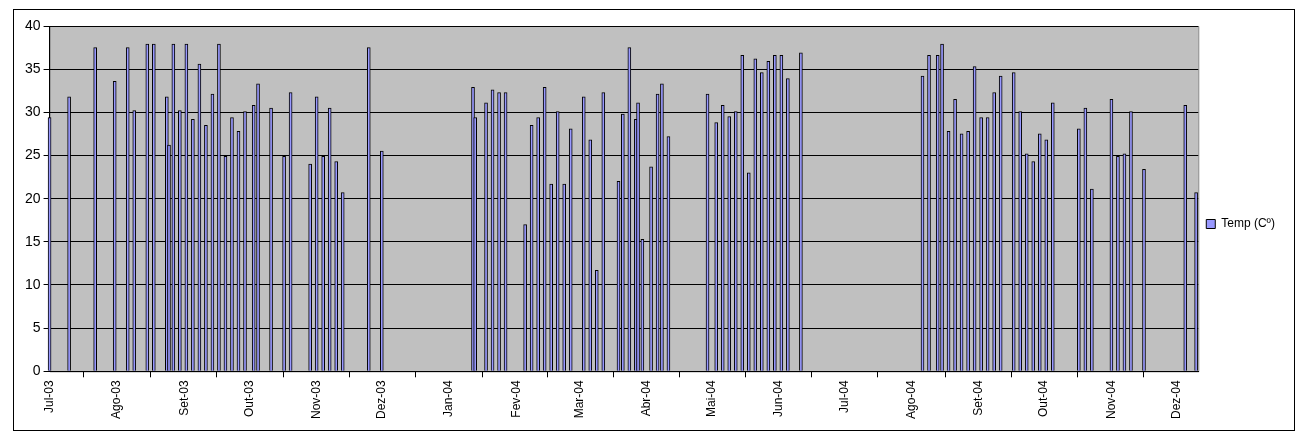 This screenshot has height=444, width=1309. I want to click on x-tick-label: Nov-04, so click(1110, 399).